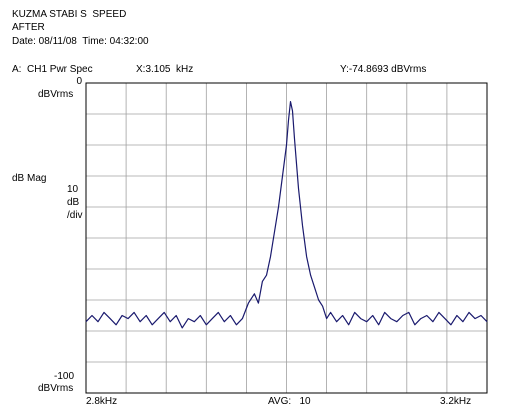  Describe the element at coordinates (80, 41) in the screenshot. I see `date-time-line: Date: 08/11/08 Time: 04:32:00` at that location.